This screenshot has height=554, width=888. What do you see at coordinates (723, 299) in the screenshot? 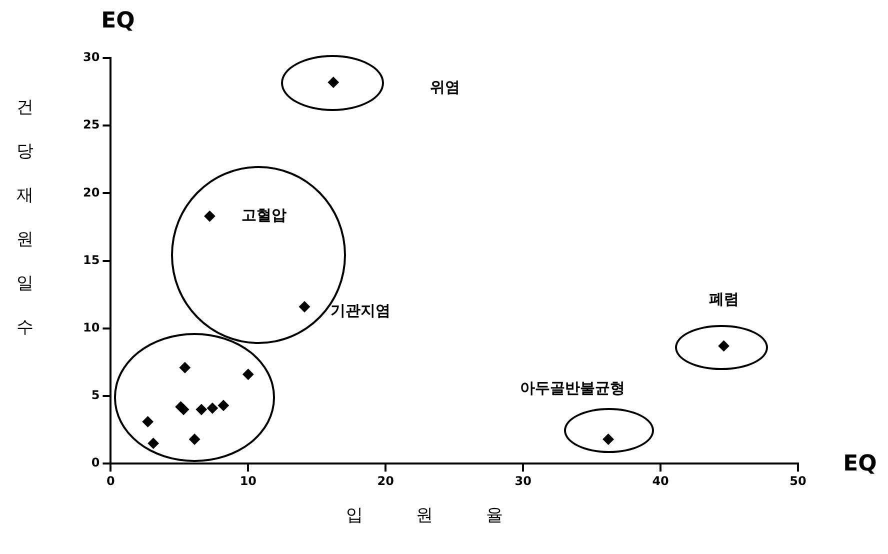
I see `annotation: 폐렴` at bounding box center [723, 299].